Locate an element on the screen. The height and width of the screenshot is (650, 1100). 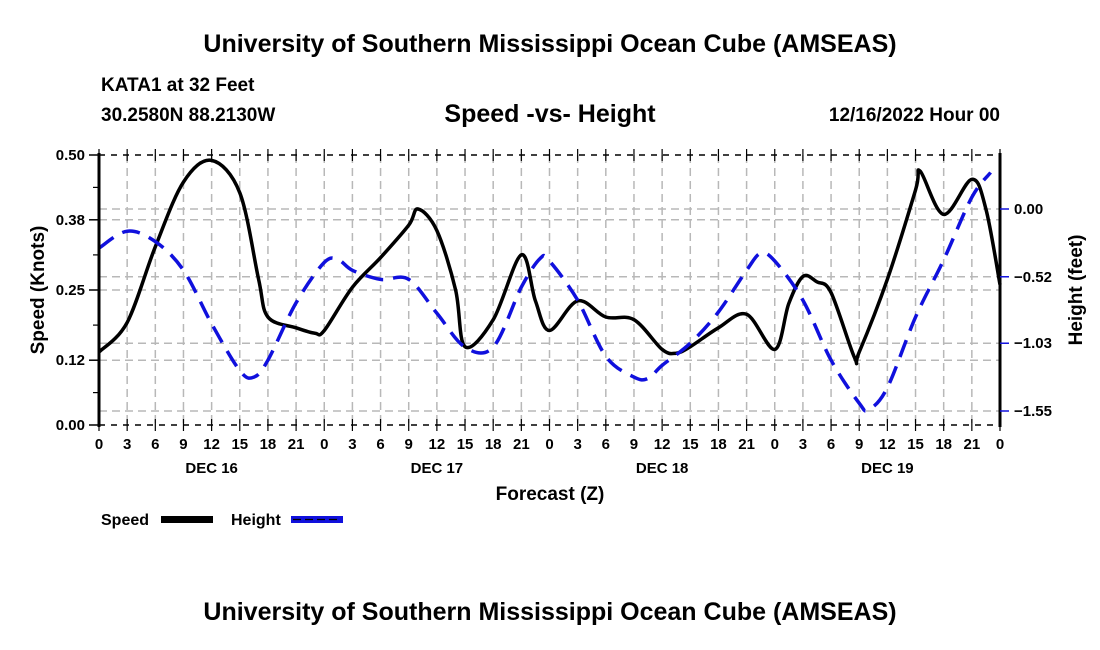
forecast-datetime: 12/16/2022 Hour 00 is located at coordinates (914, 115).